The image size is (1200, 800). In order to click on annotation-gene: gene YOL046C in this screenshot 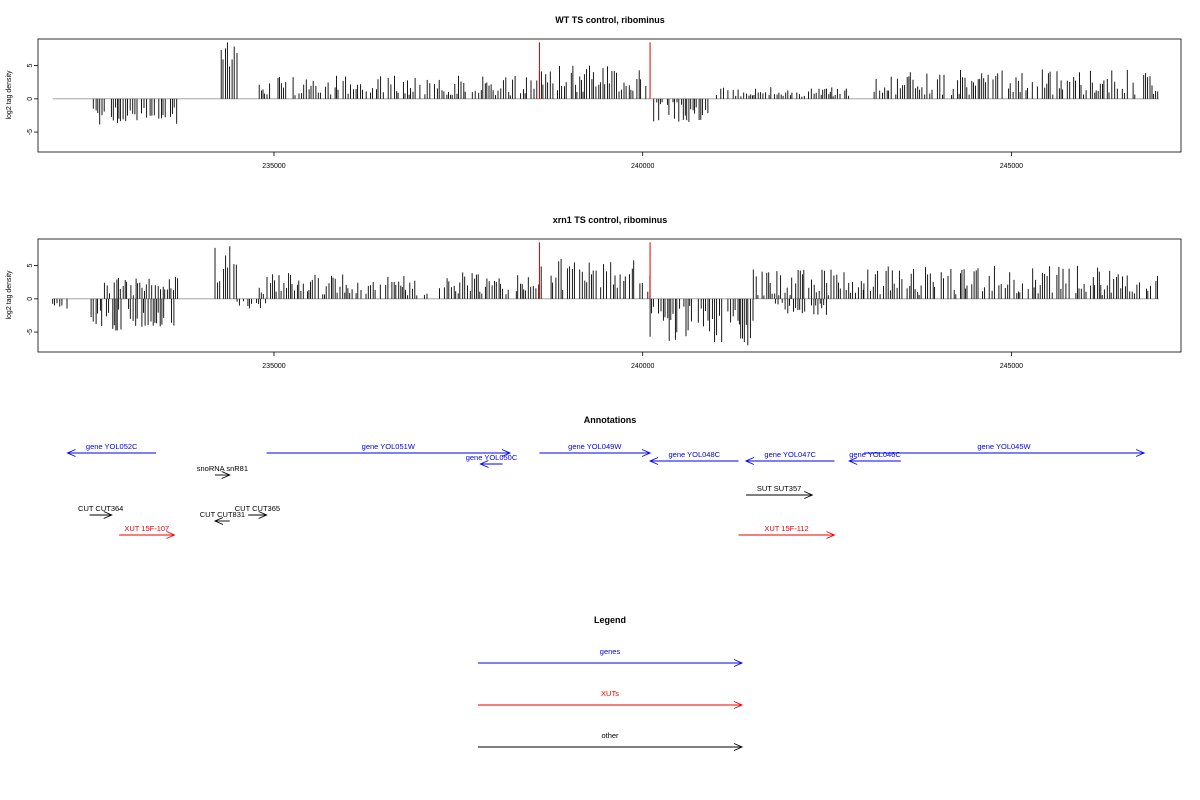, I will do `click(874, 457)`.